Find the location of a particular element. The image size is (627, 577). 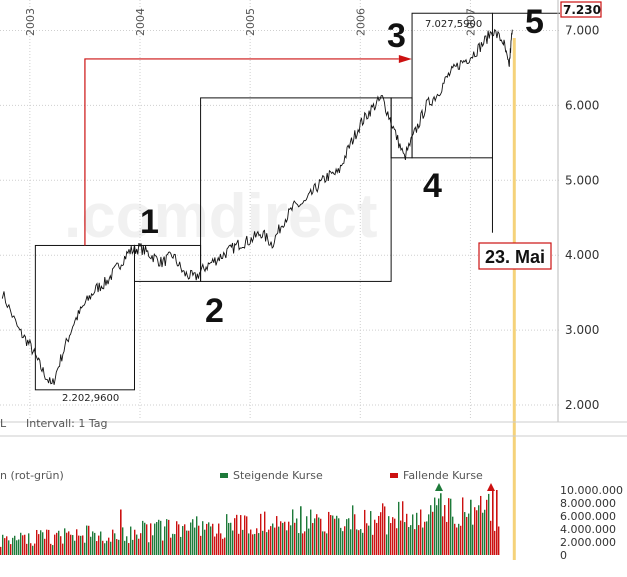

volume-y-tick: 2.000.000 is located at coordinates (588, 542).